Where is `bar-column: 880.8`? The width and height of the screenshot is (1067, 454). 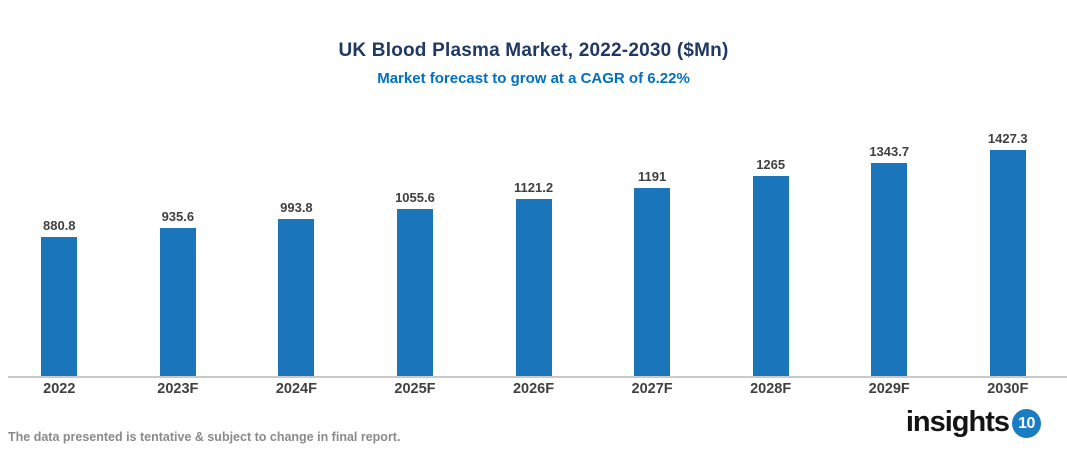
bar-column: 880.8 is located at coordinates (59, 188).